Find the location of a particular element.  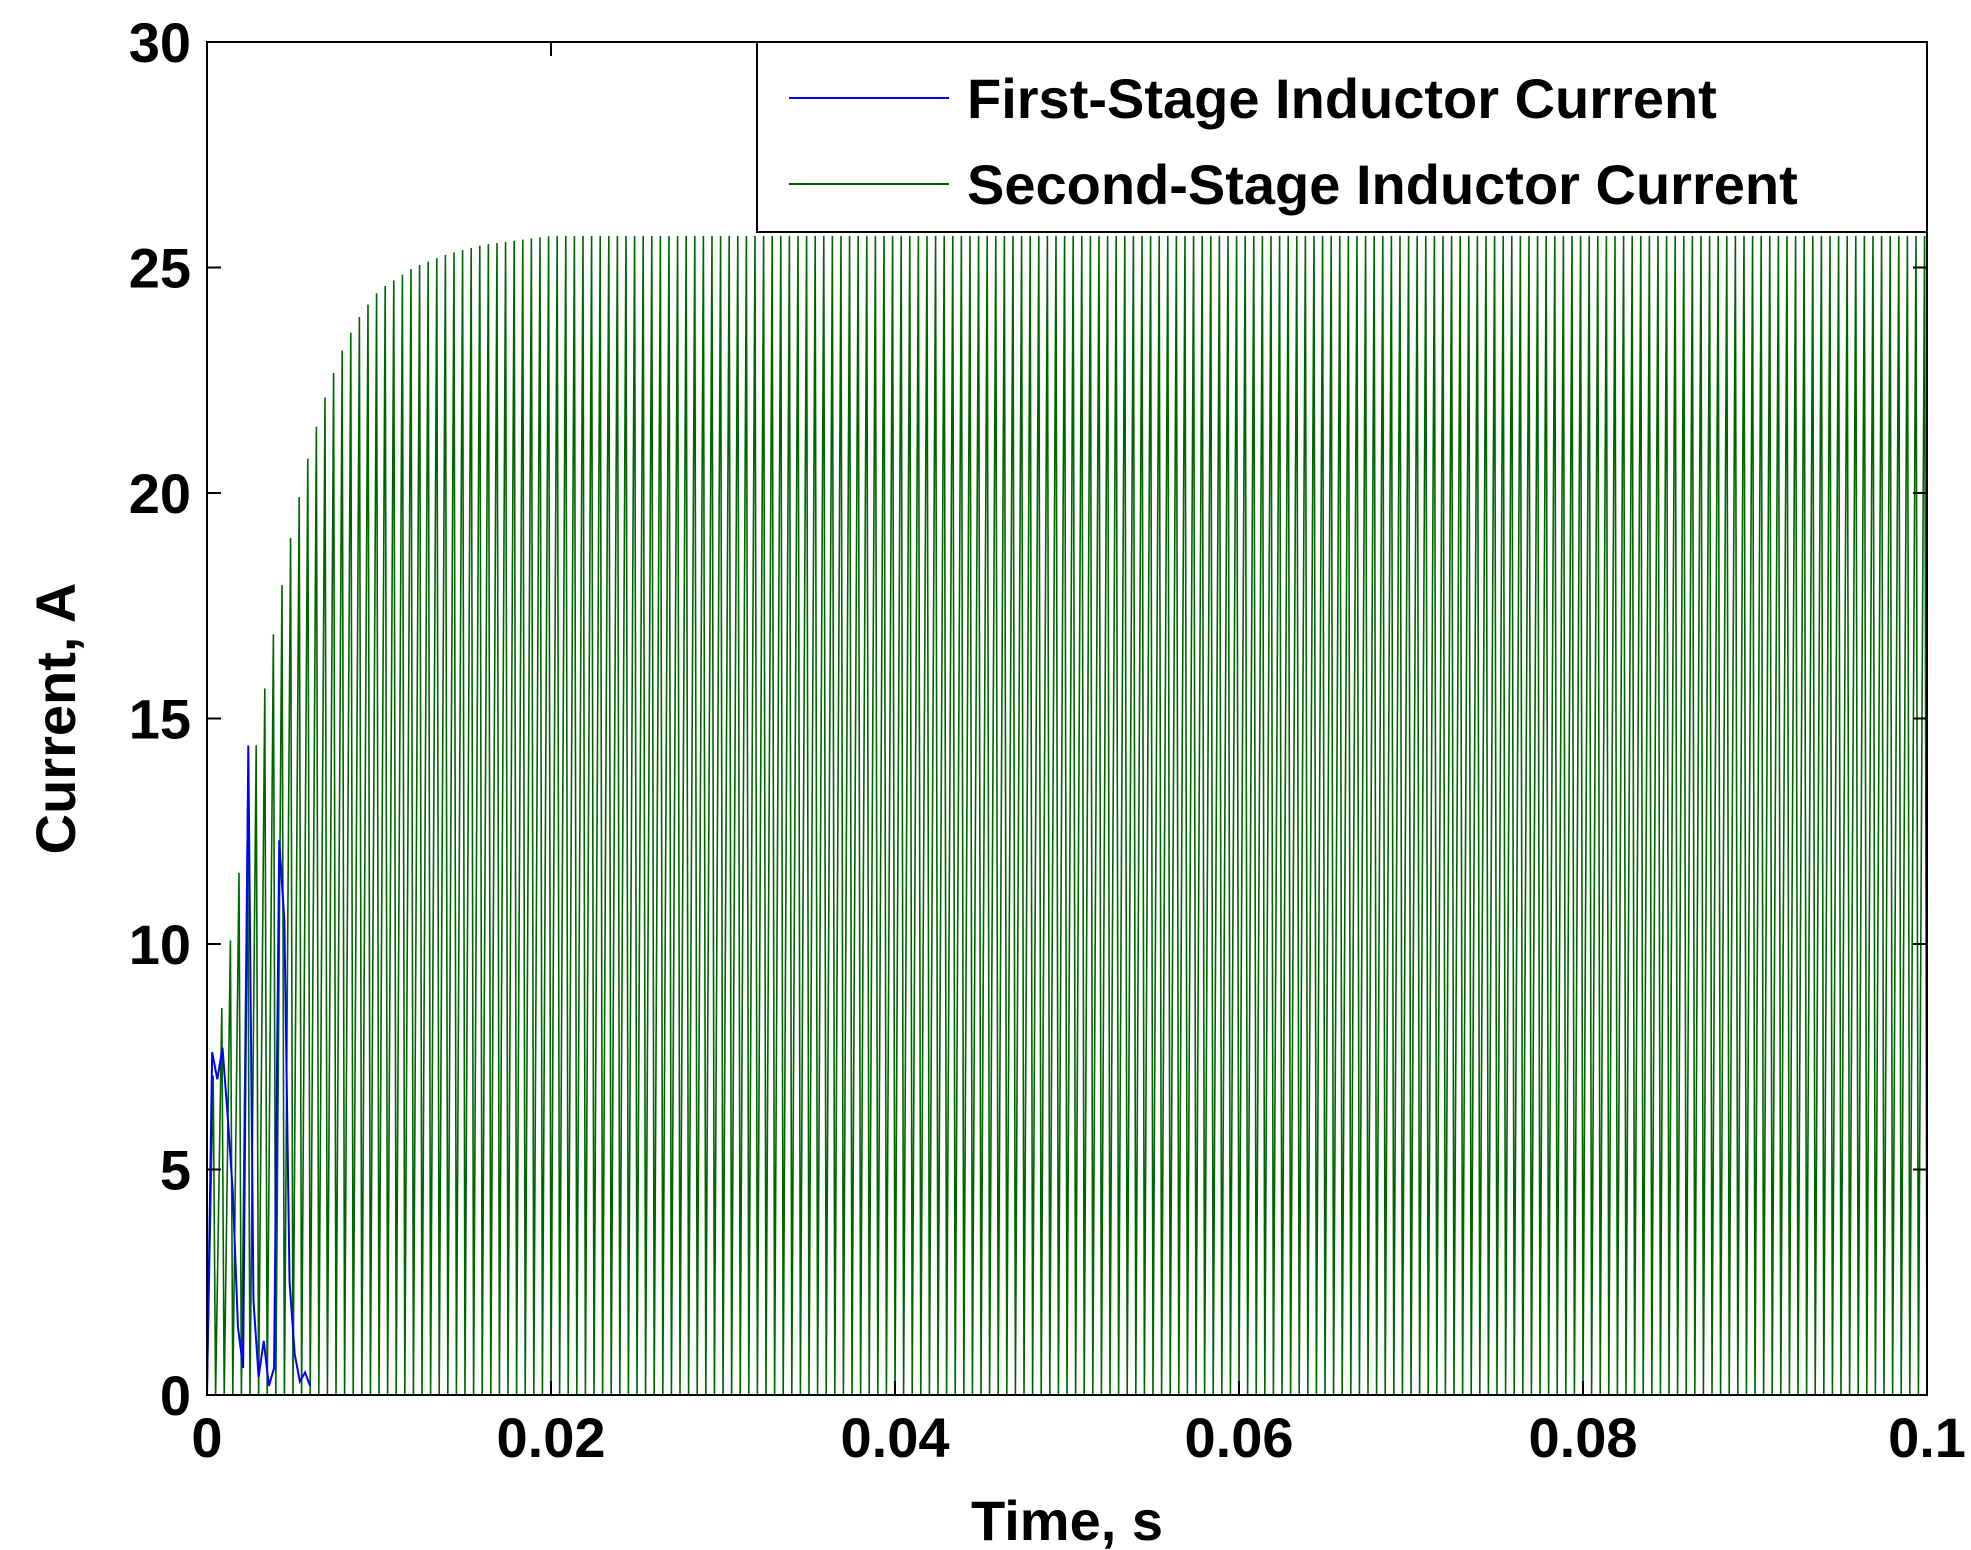

y-tick-label: 15 is located at coordinates (160, 719).